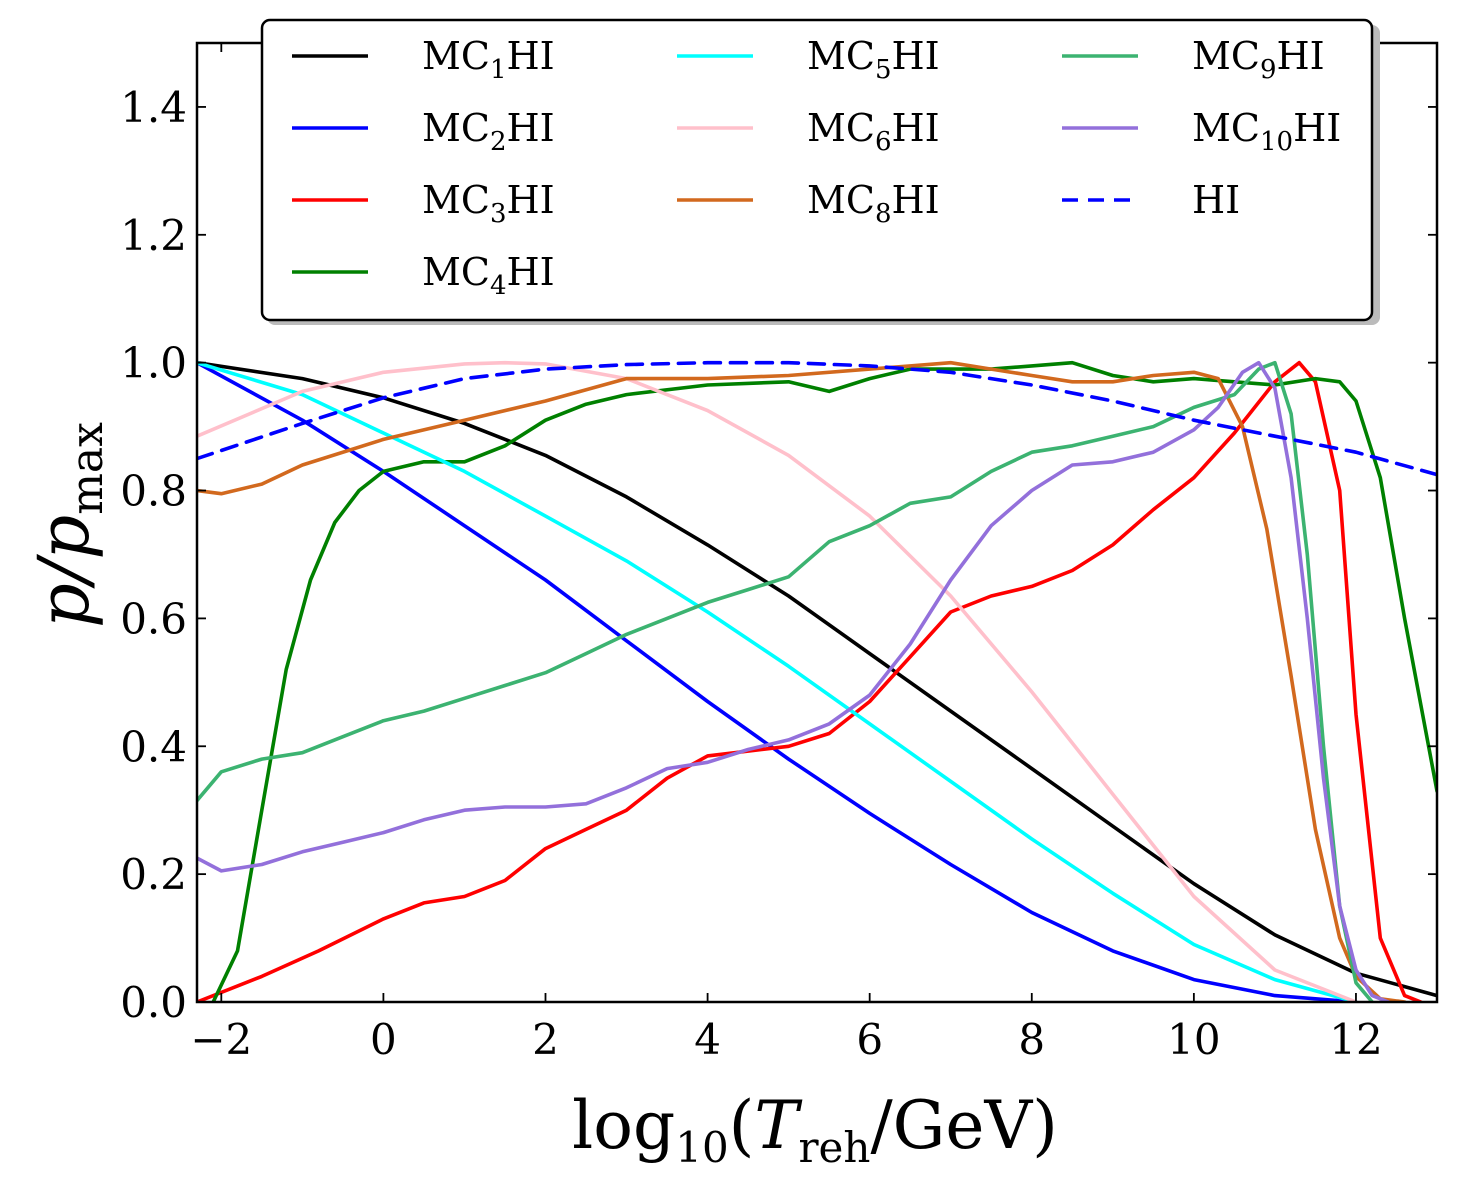  I want to click on legend-item-mc9hi: MC9HI, so click(1193, 59).